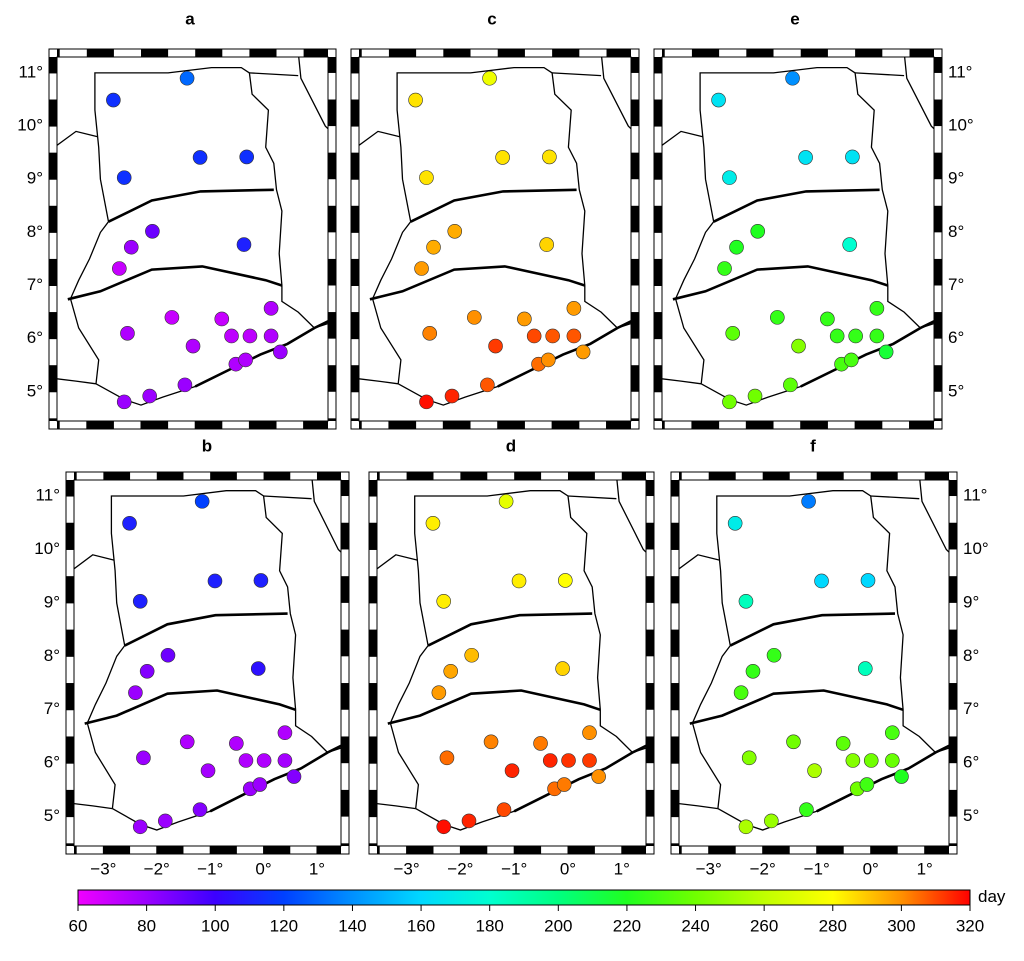 Image resolution: width=1024 pixels, height=961 pixels. What do you see at coordinates (491, 18) in the screenshot?
I see `panel-title: c` at bounding box center [491, 18].